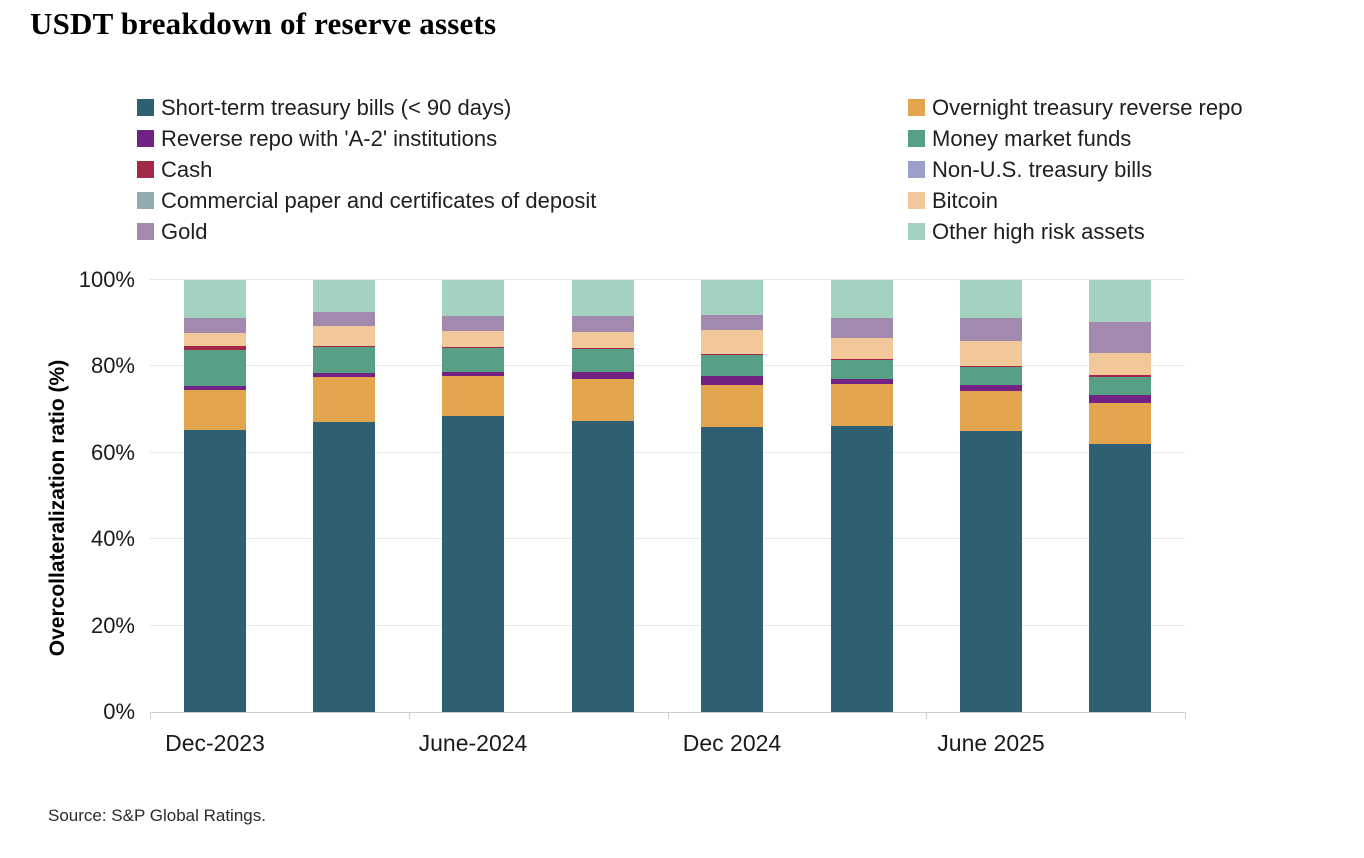 The height and width of the screenshot is (858, 1364). What do you see at coordinates (366, 169) in the screenshot?
I see `legend-item-cash: Cash` at bounding box center [366, 169].